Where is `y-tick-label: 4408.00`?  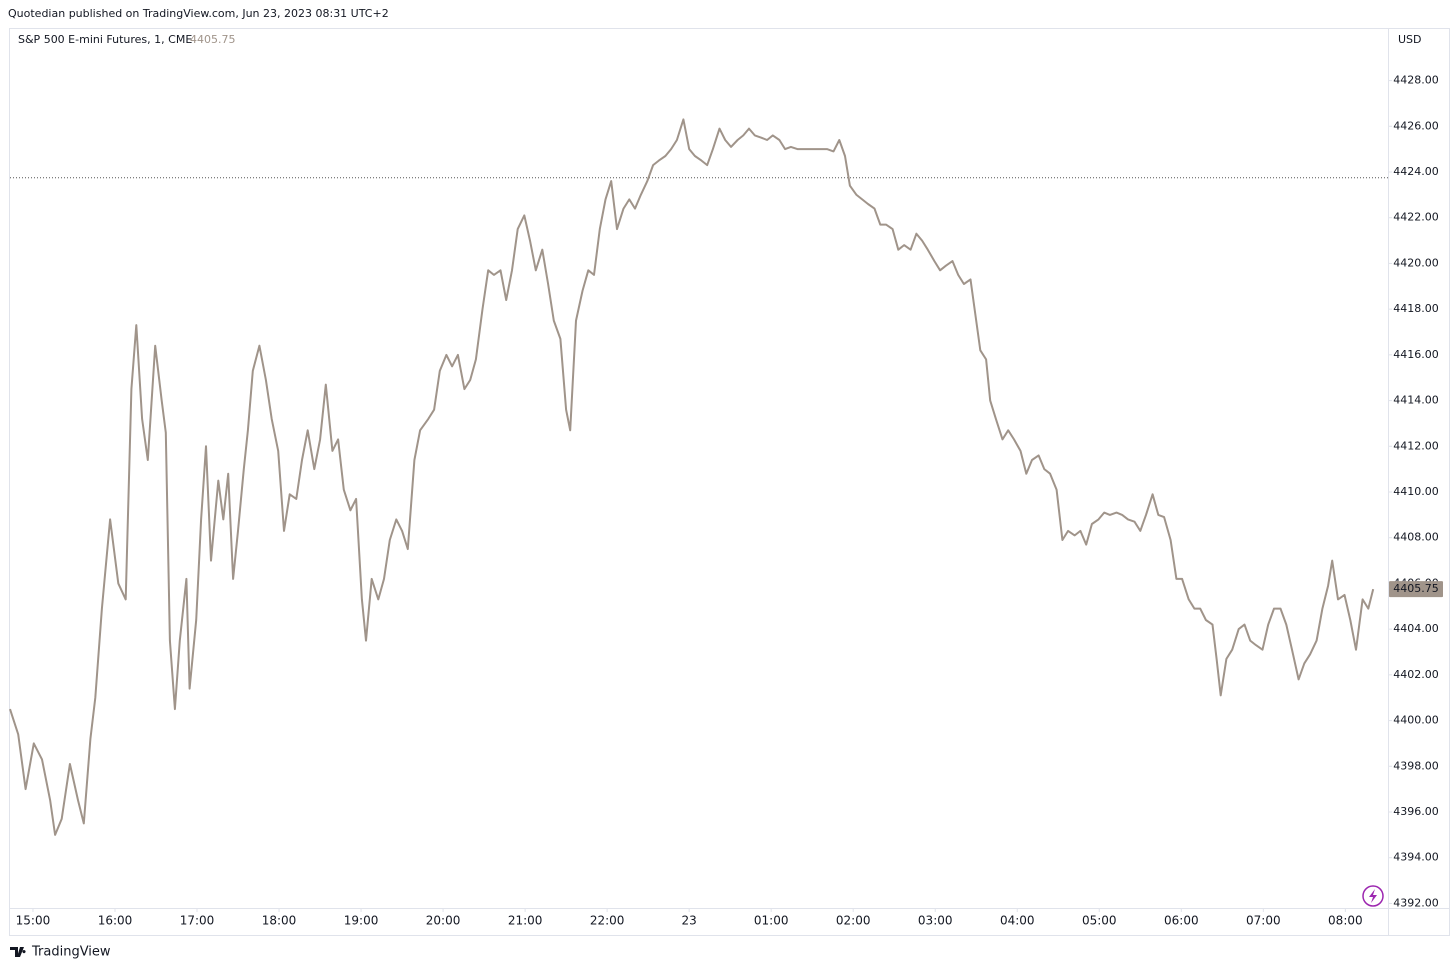 y-tick-label: 4408.00 is located at coordinates (1416, 537).